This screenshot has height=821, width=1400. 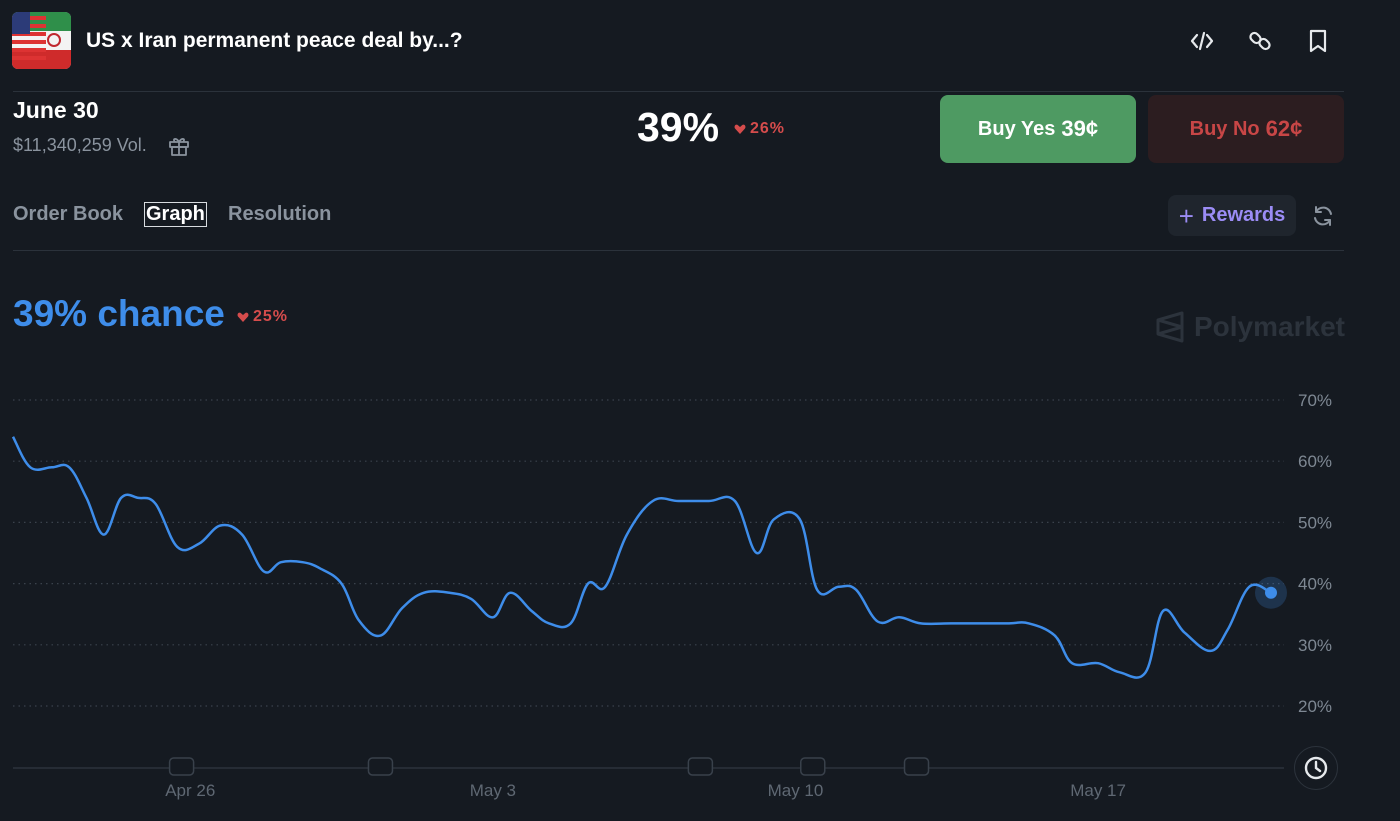 I want to click on x-tick-label: May 10, so click(x=796, y=790).